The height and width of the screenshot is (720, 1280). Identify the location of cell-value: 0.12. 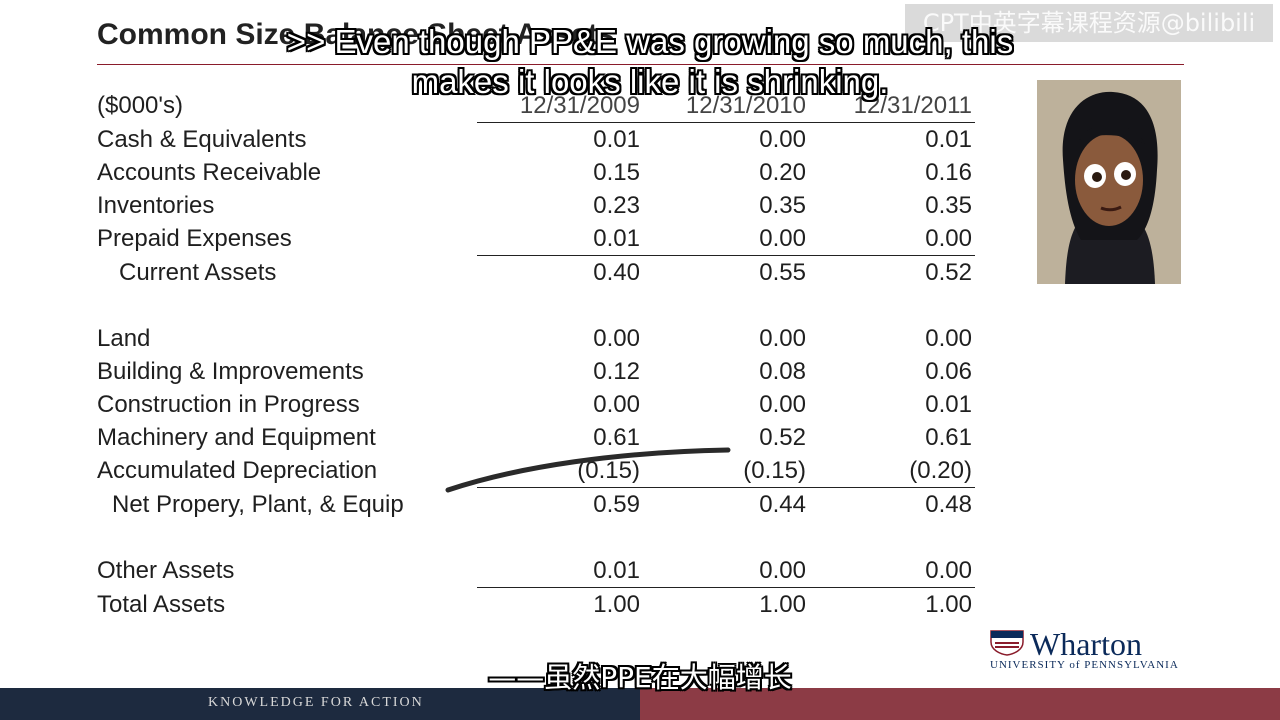
(616, 371).